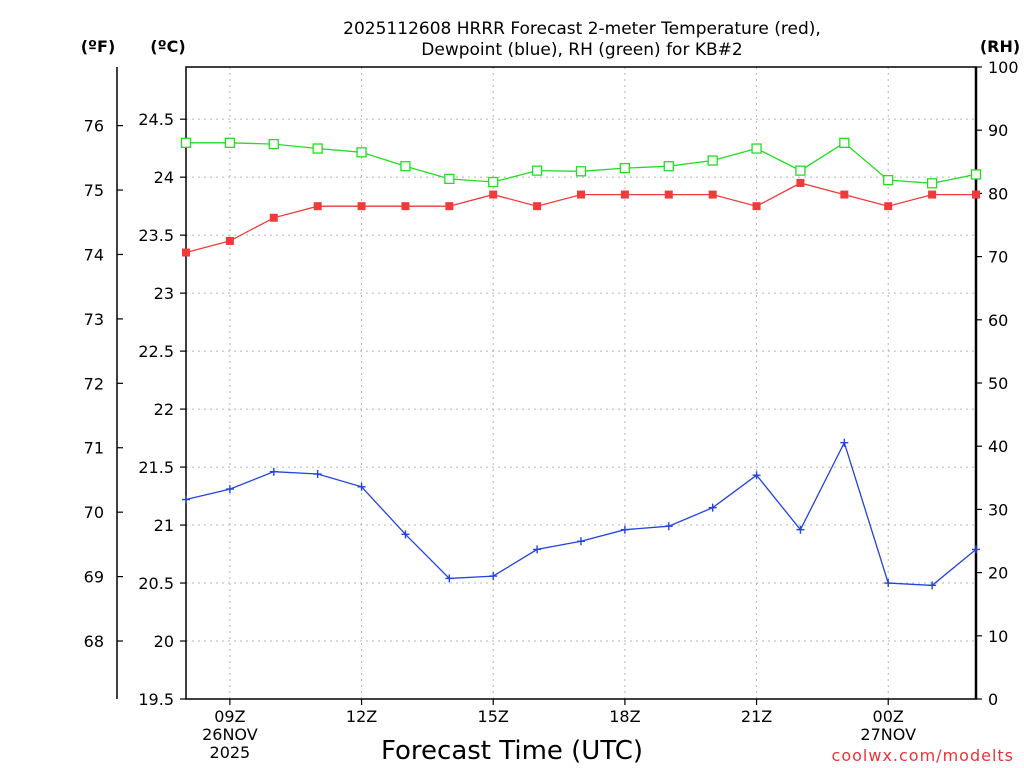 This screenshot has width=1024, height=768. What do you see at coordinates (998, 383) in the screenshot?
I see `rh-tick-label: 50` at bounding box center [998, 383].